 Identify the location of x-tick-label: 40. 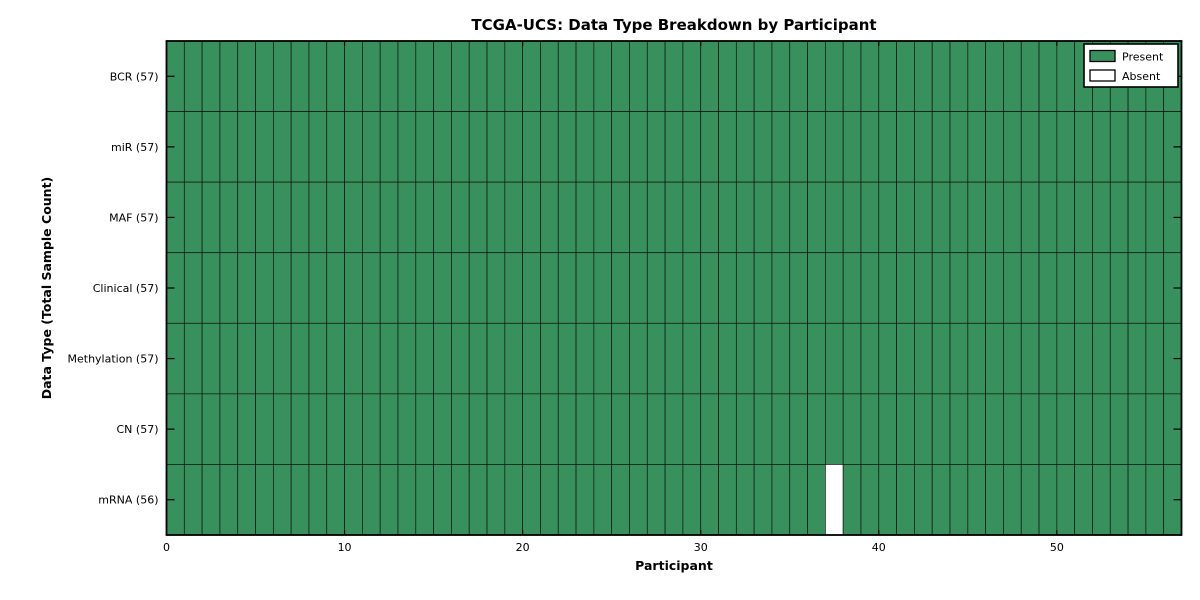
(879, 547).